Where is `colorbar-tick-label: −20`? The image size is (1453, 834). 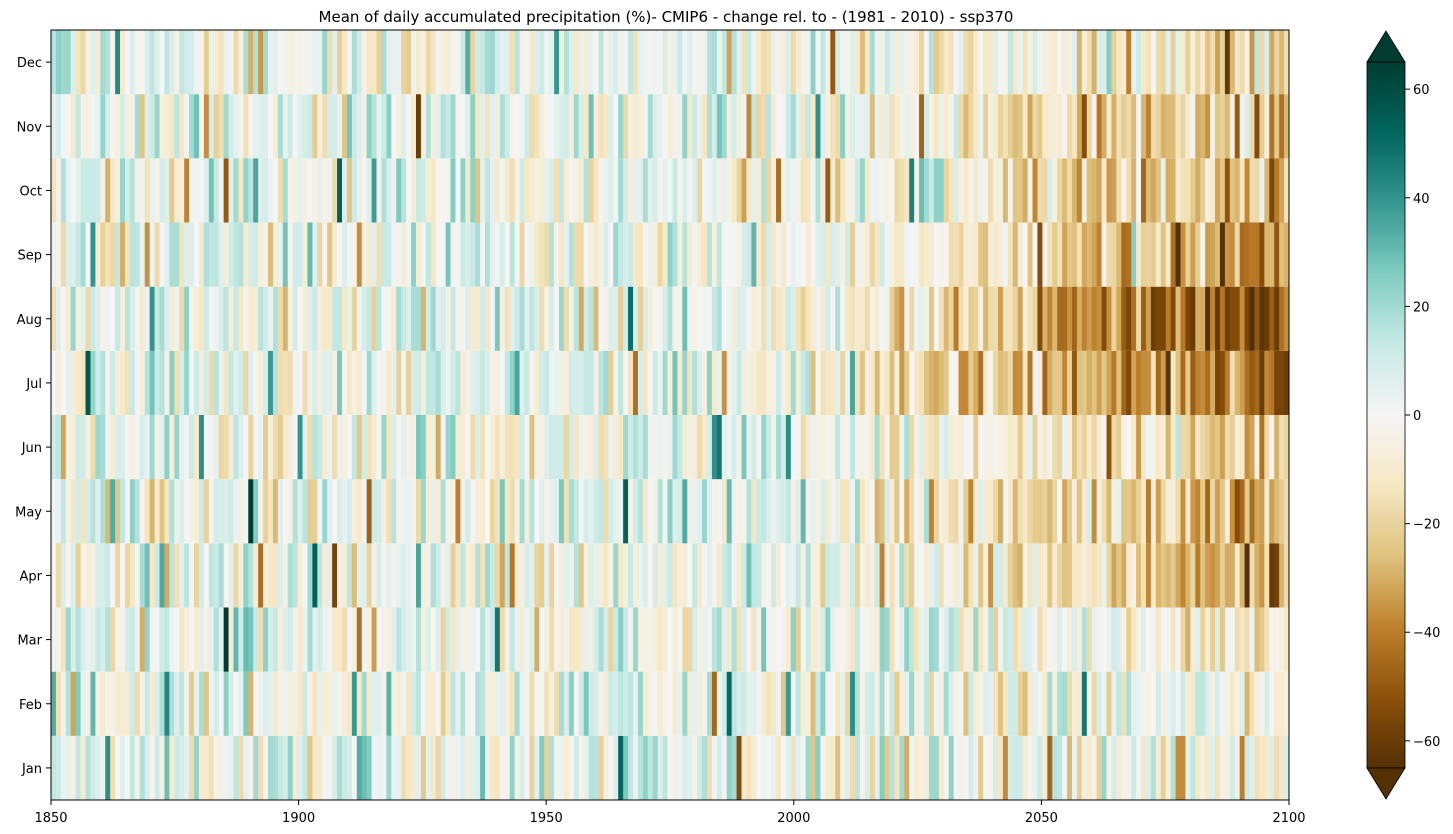
colorbar-tick-label: −20 is located at coordinates (1426, 525).